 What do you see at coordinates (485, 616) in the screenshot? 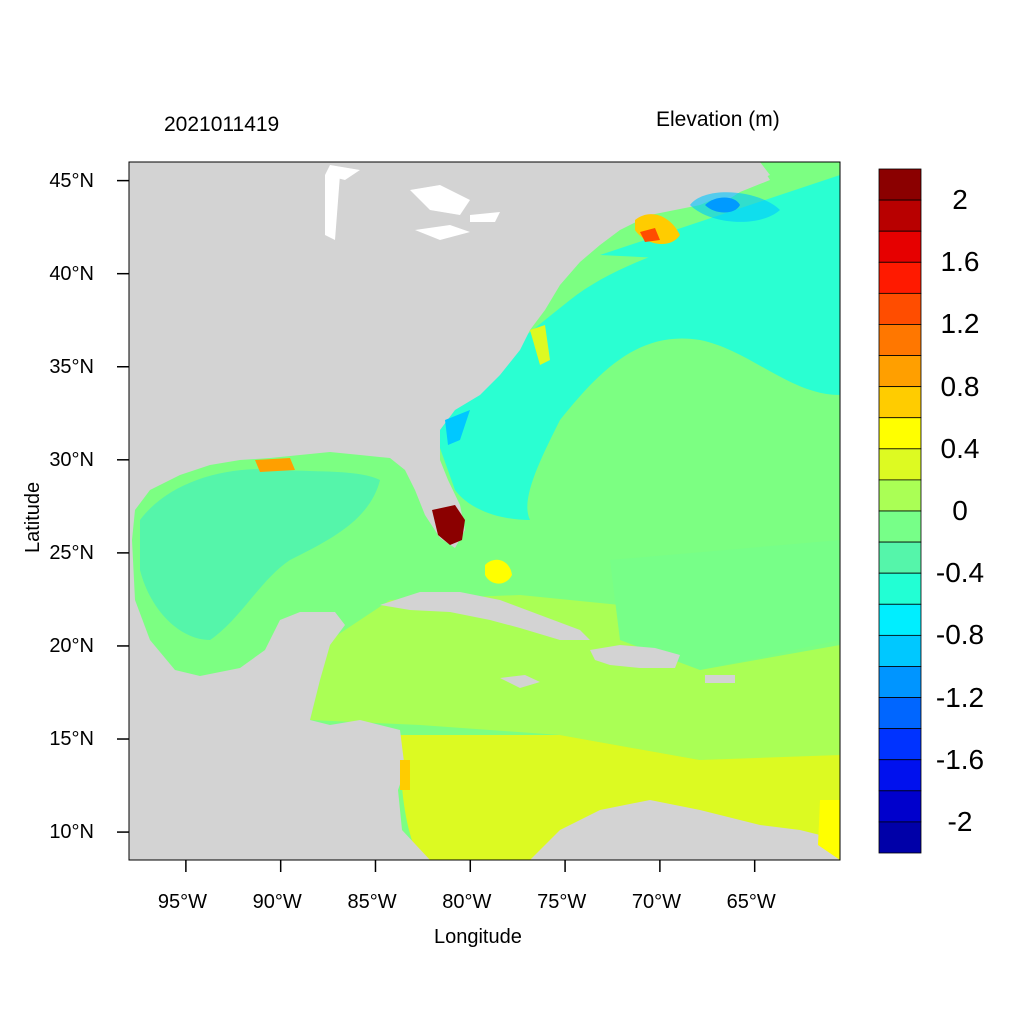
I see `cuba-land` at bounding box center [485, 616].